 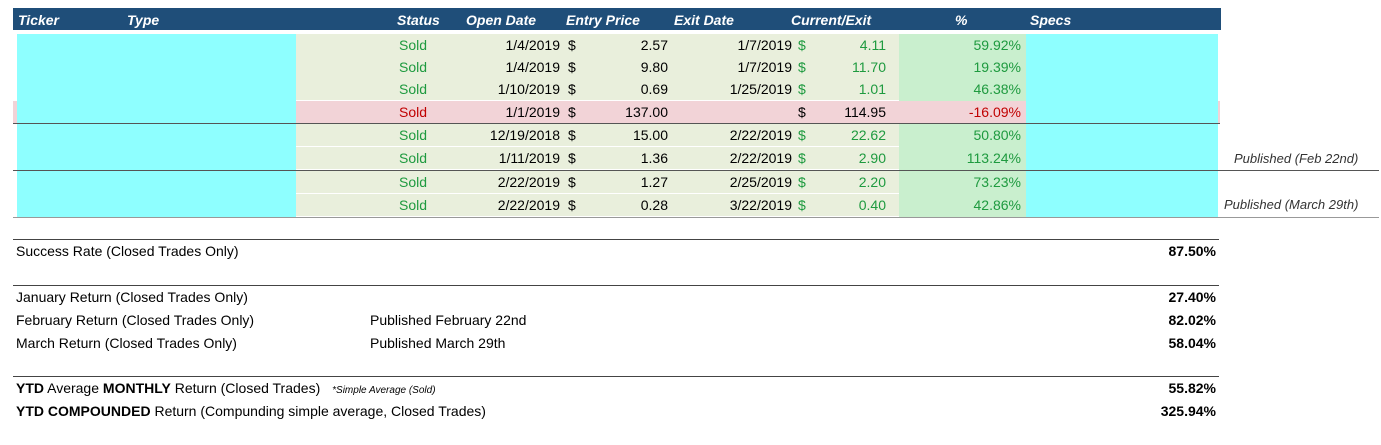 What do you see at coordinates (501, 20) in the screenshot?
I see `header-open-date: Open Date` at bounding box center [501, 20].